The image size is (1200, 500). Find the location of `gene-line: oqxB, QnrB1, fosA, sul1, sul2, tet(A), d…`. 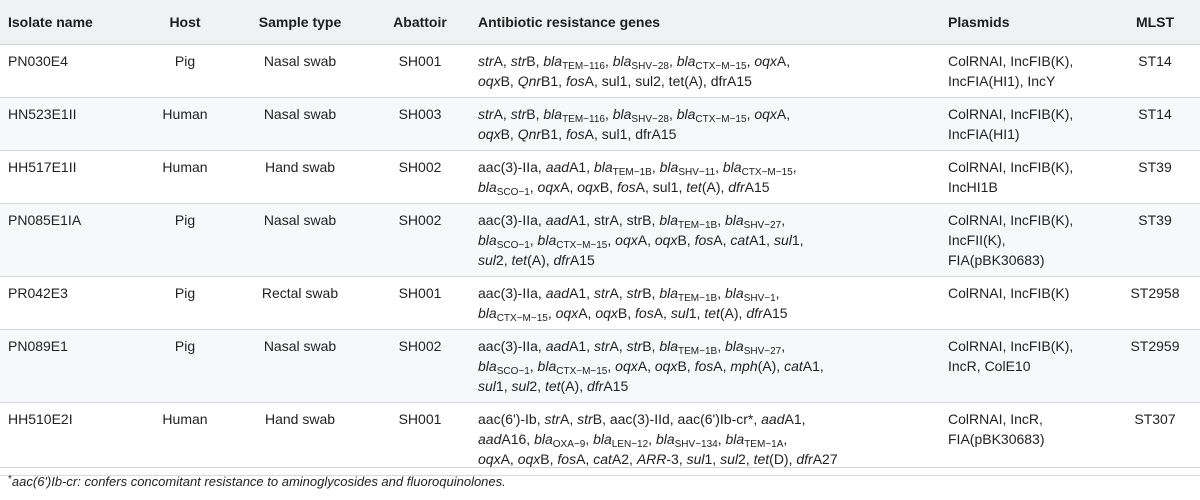

gene-line: oqxB, QnrB1, fosA, sul1, sul2, tet(A), d… is located at coordinates (705, 81).